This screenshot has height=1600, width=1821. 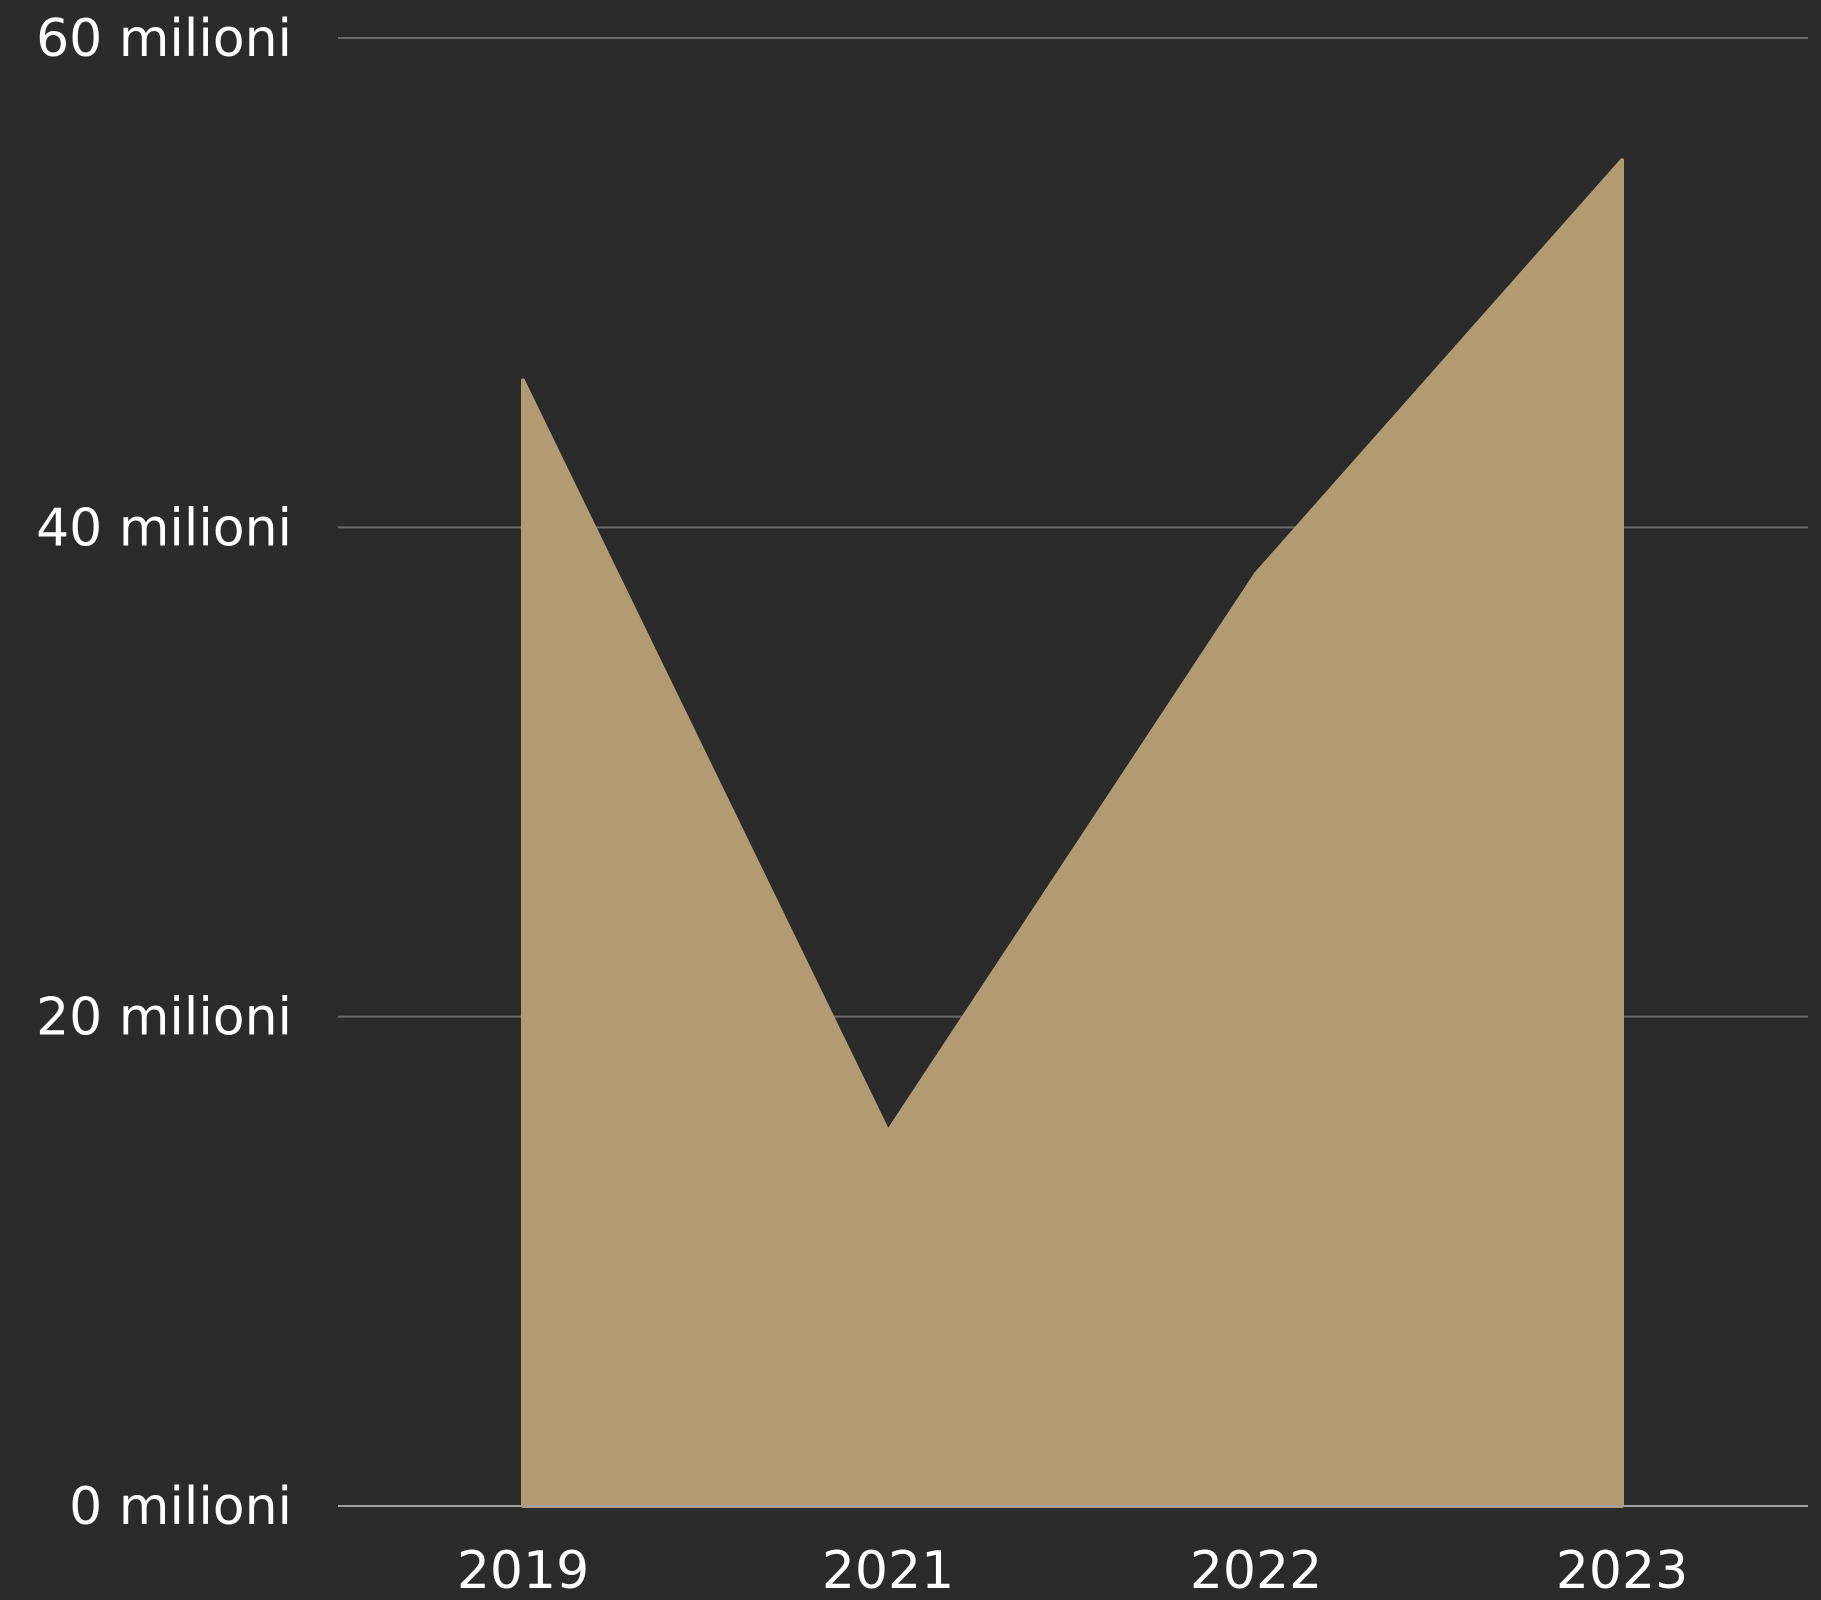 I want to click on data-point-2023, so click(x=1622, y=160).